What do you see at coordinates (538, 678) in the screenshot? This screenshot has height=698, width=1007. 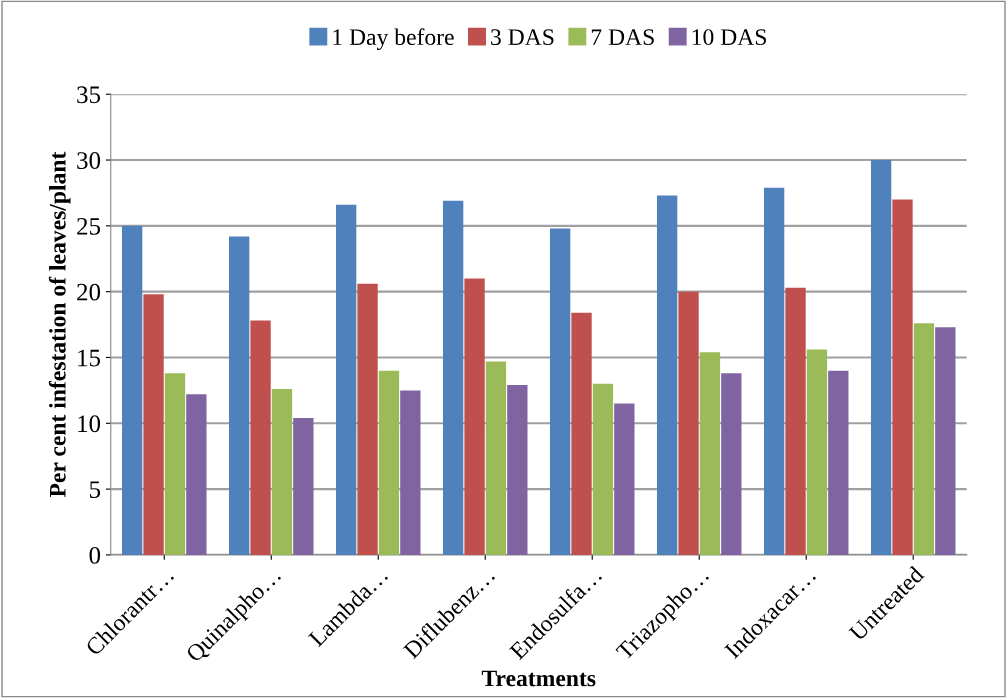 I see `x-axis-title: Treatments` at bounding box center [538, 678].